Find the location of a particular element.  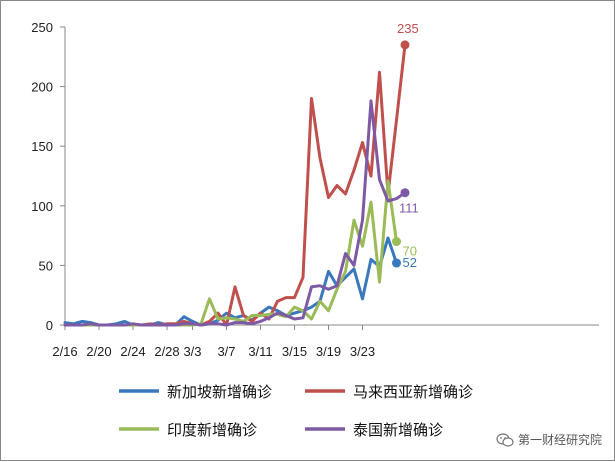

series-endpoints: 52 235 70 111 is located at coordinates (405, 145).